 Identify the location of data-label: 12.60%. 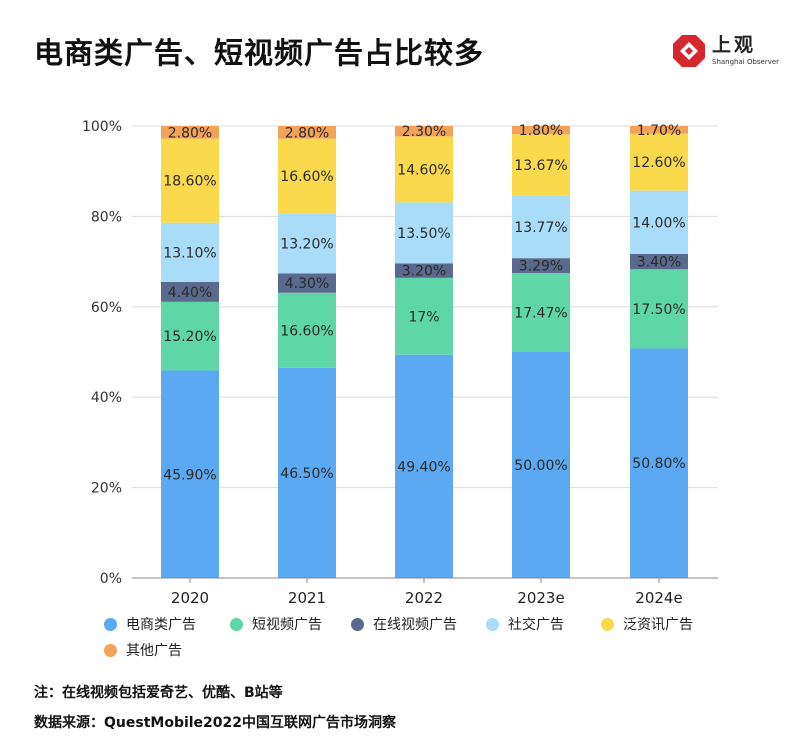
(658, 163).